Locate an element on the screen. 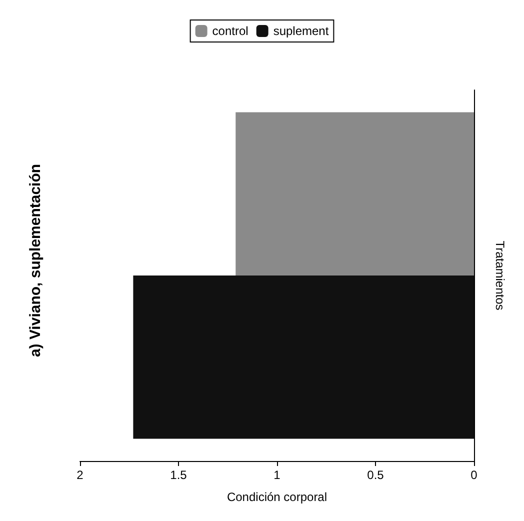  text: a) Viviano, suplementación is located at coordinates (35, 261).